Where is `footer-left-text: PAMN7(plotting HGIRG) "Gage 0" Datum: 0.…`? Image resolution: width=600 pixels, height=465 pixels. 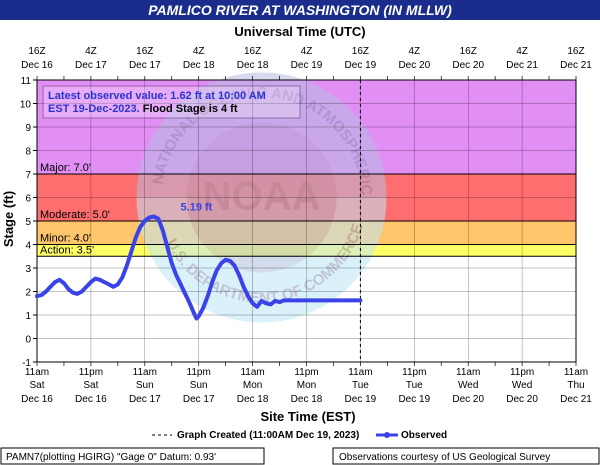
footer-left-text: PAMN7(plotting HGIRG) "Gage 0" Datum: 0.… is located at coordinates (111, 457).